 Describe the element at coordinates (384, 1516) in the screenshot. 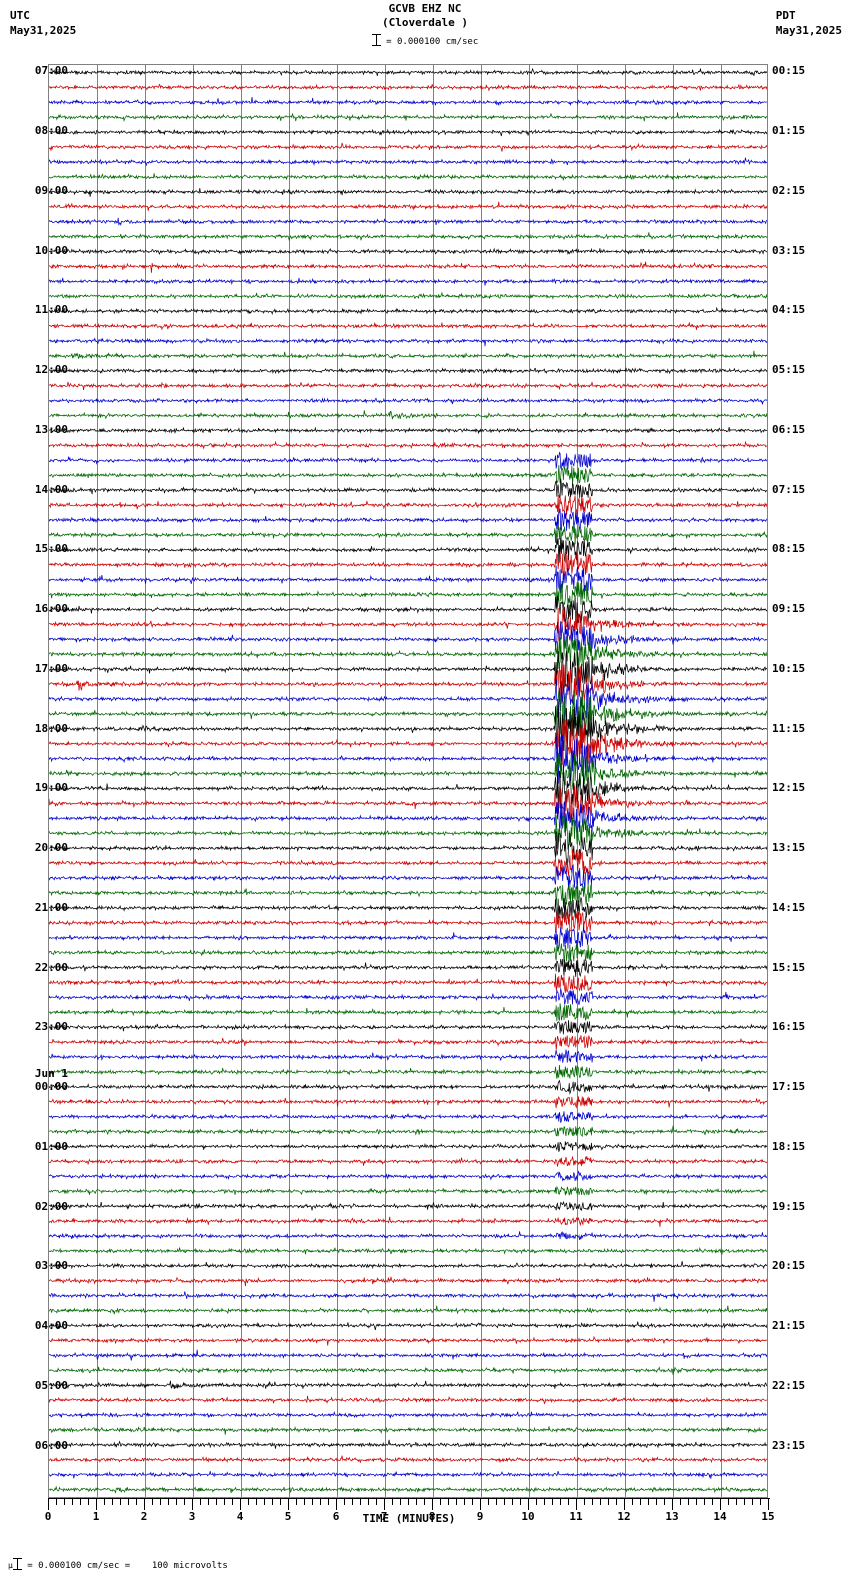

I see `x-tick-label-7: 7` at that location.